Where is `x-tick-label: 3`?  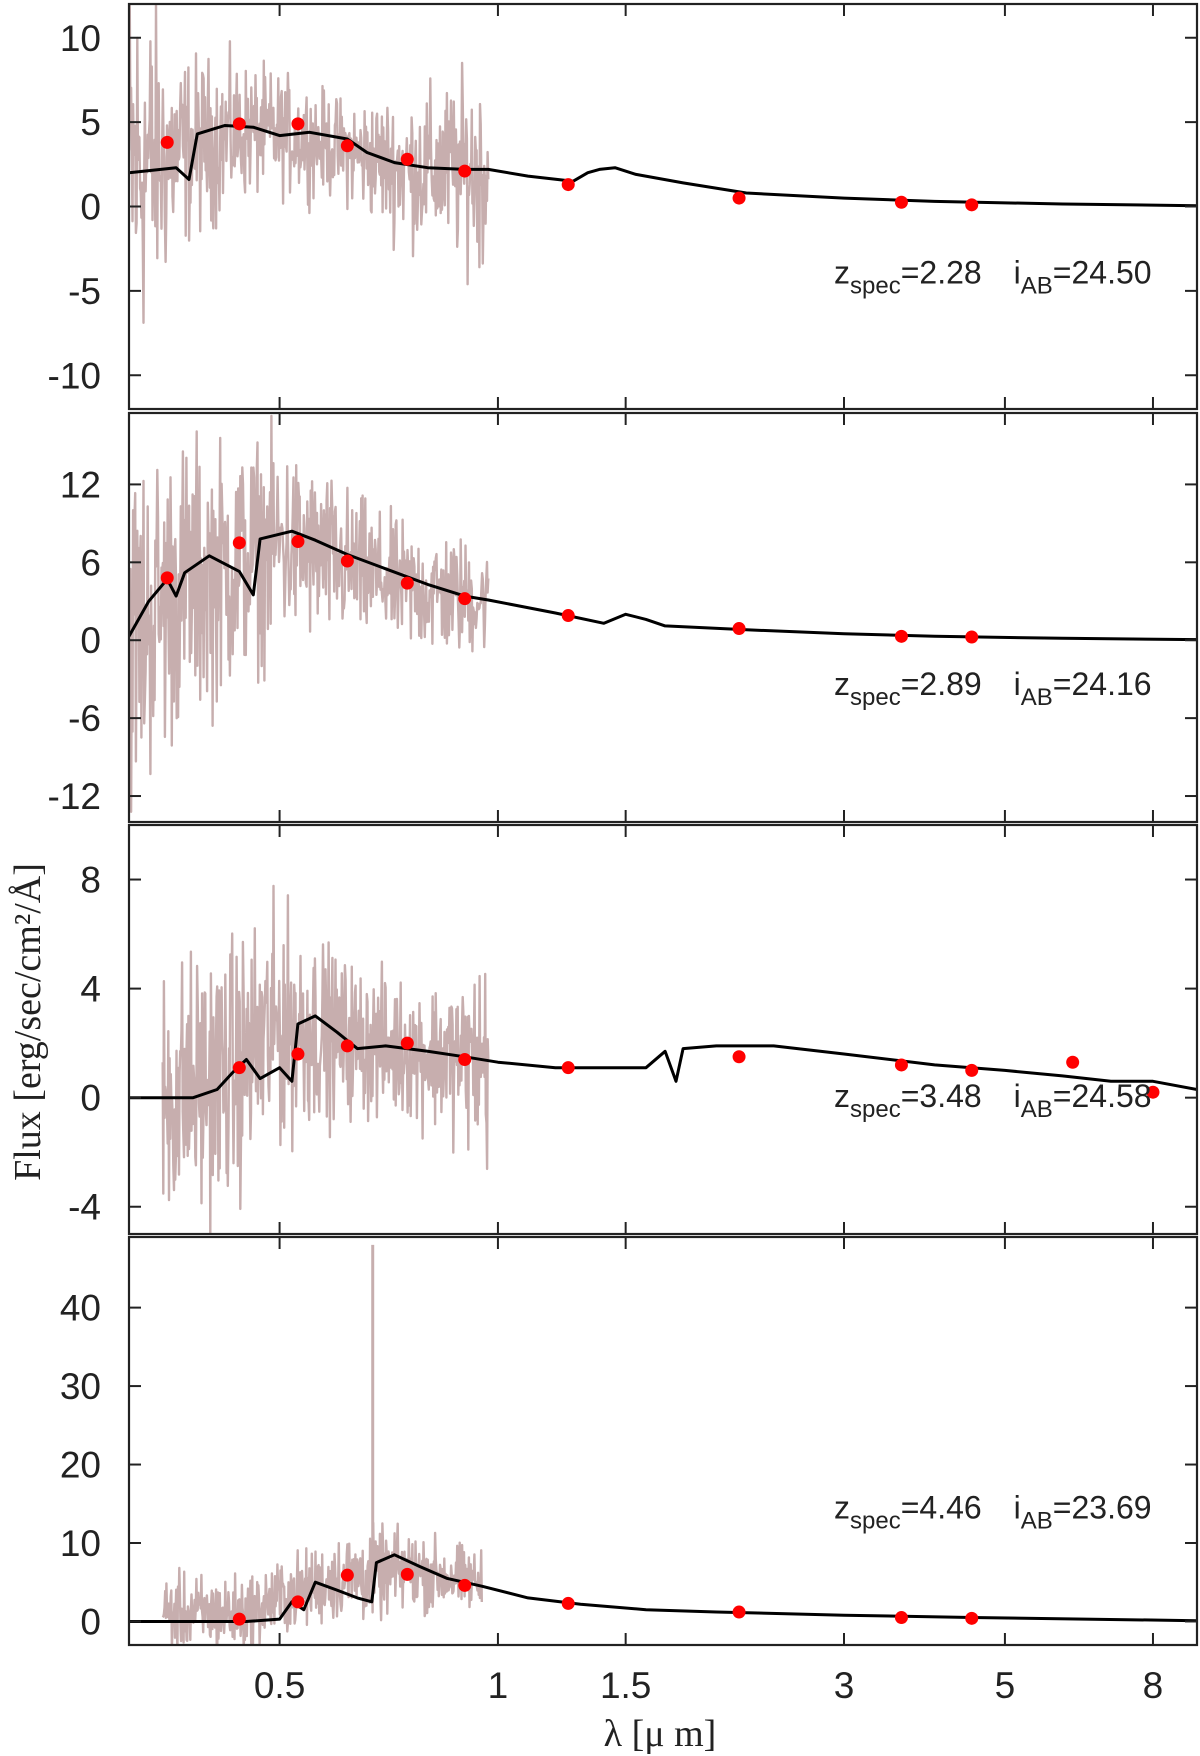
x-tick-label: 3 is located at coordinates (844, 1685).